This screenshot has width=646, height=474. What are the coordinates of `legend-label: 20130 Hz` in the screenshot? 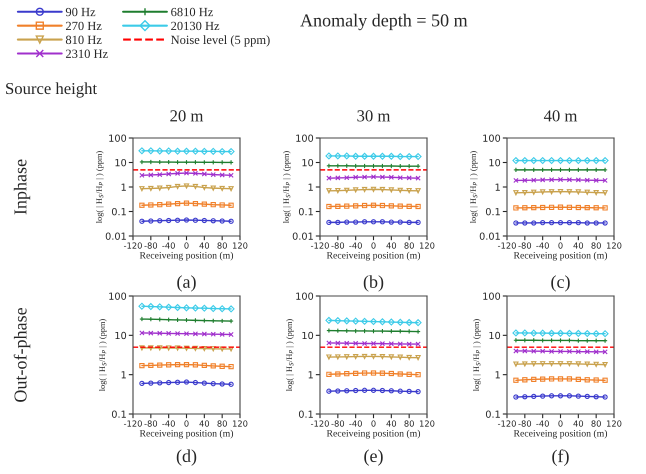 It's located at (195, 26).